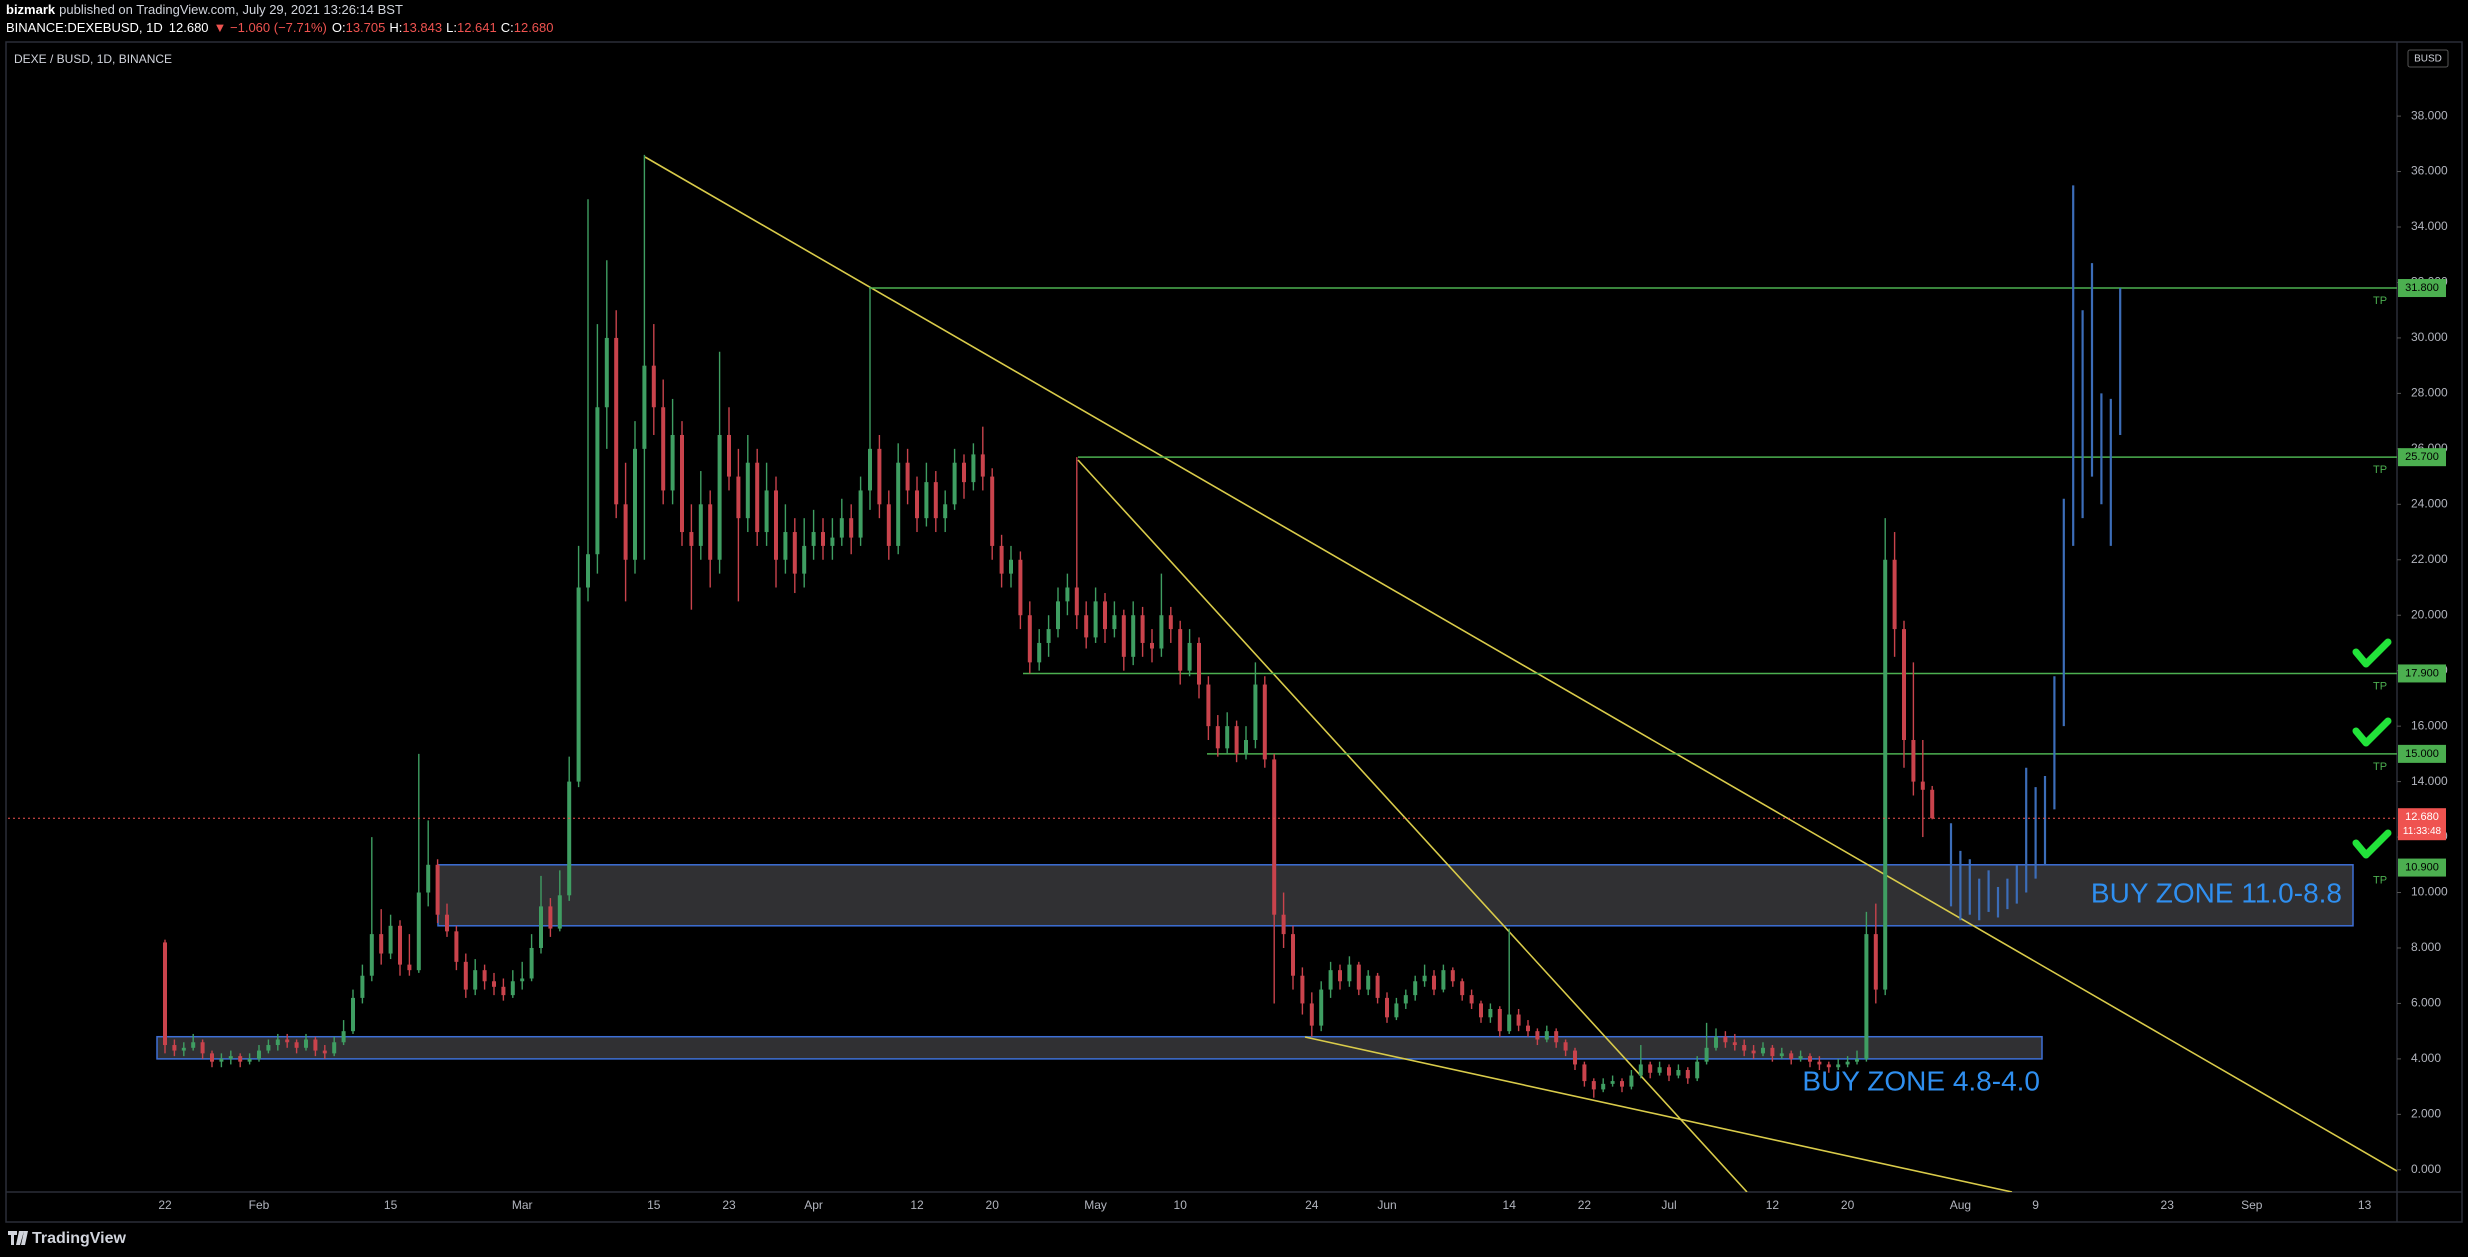 Image resolution: width=2468 pixels, height=1257 pixels. I want to click on checkmark, so click(2372, 844).